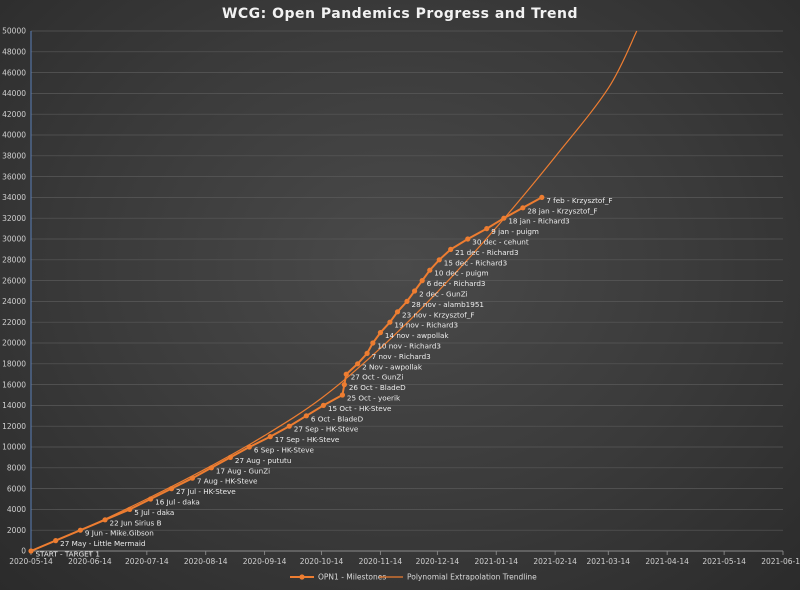  I want to click on y-tick-label: 24000, so click(14, 301).